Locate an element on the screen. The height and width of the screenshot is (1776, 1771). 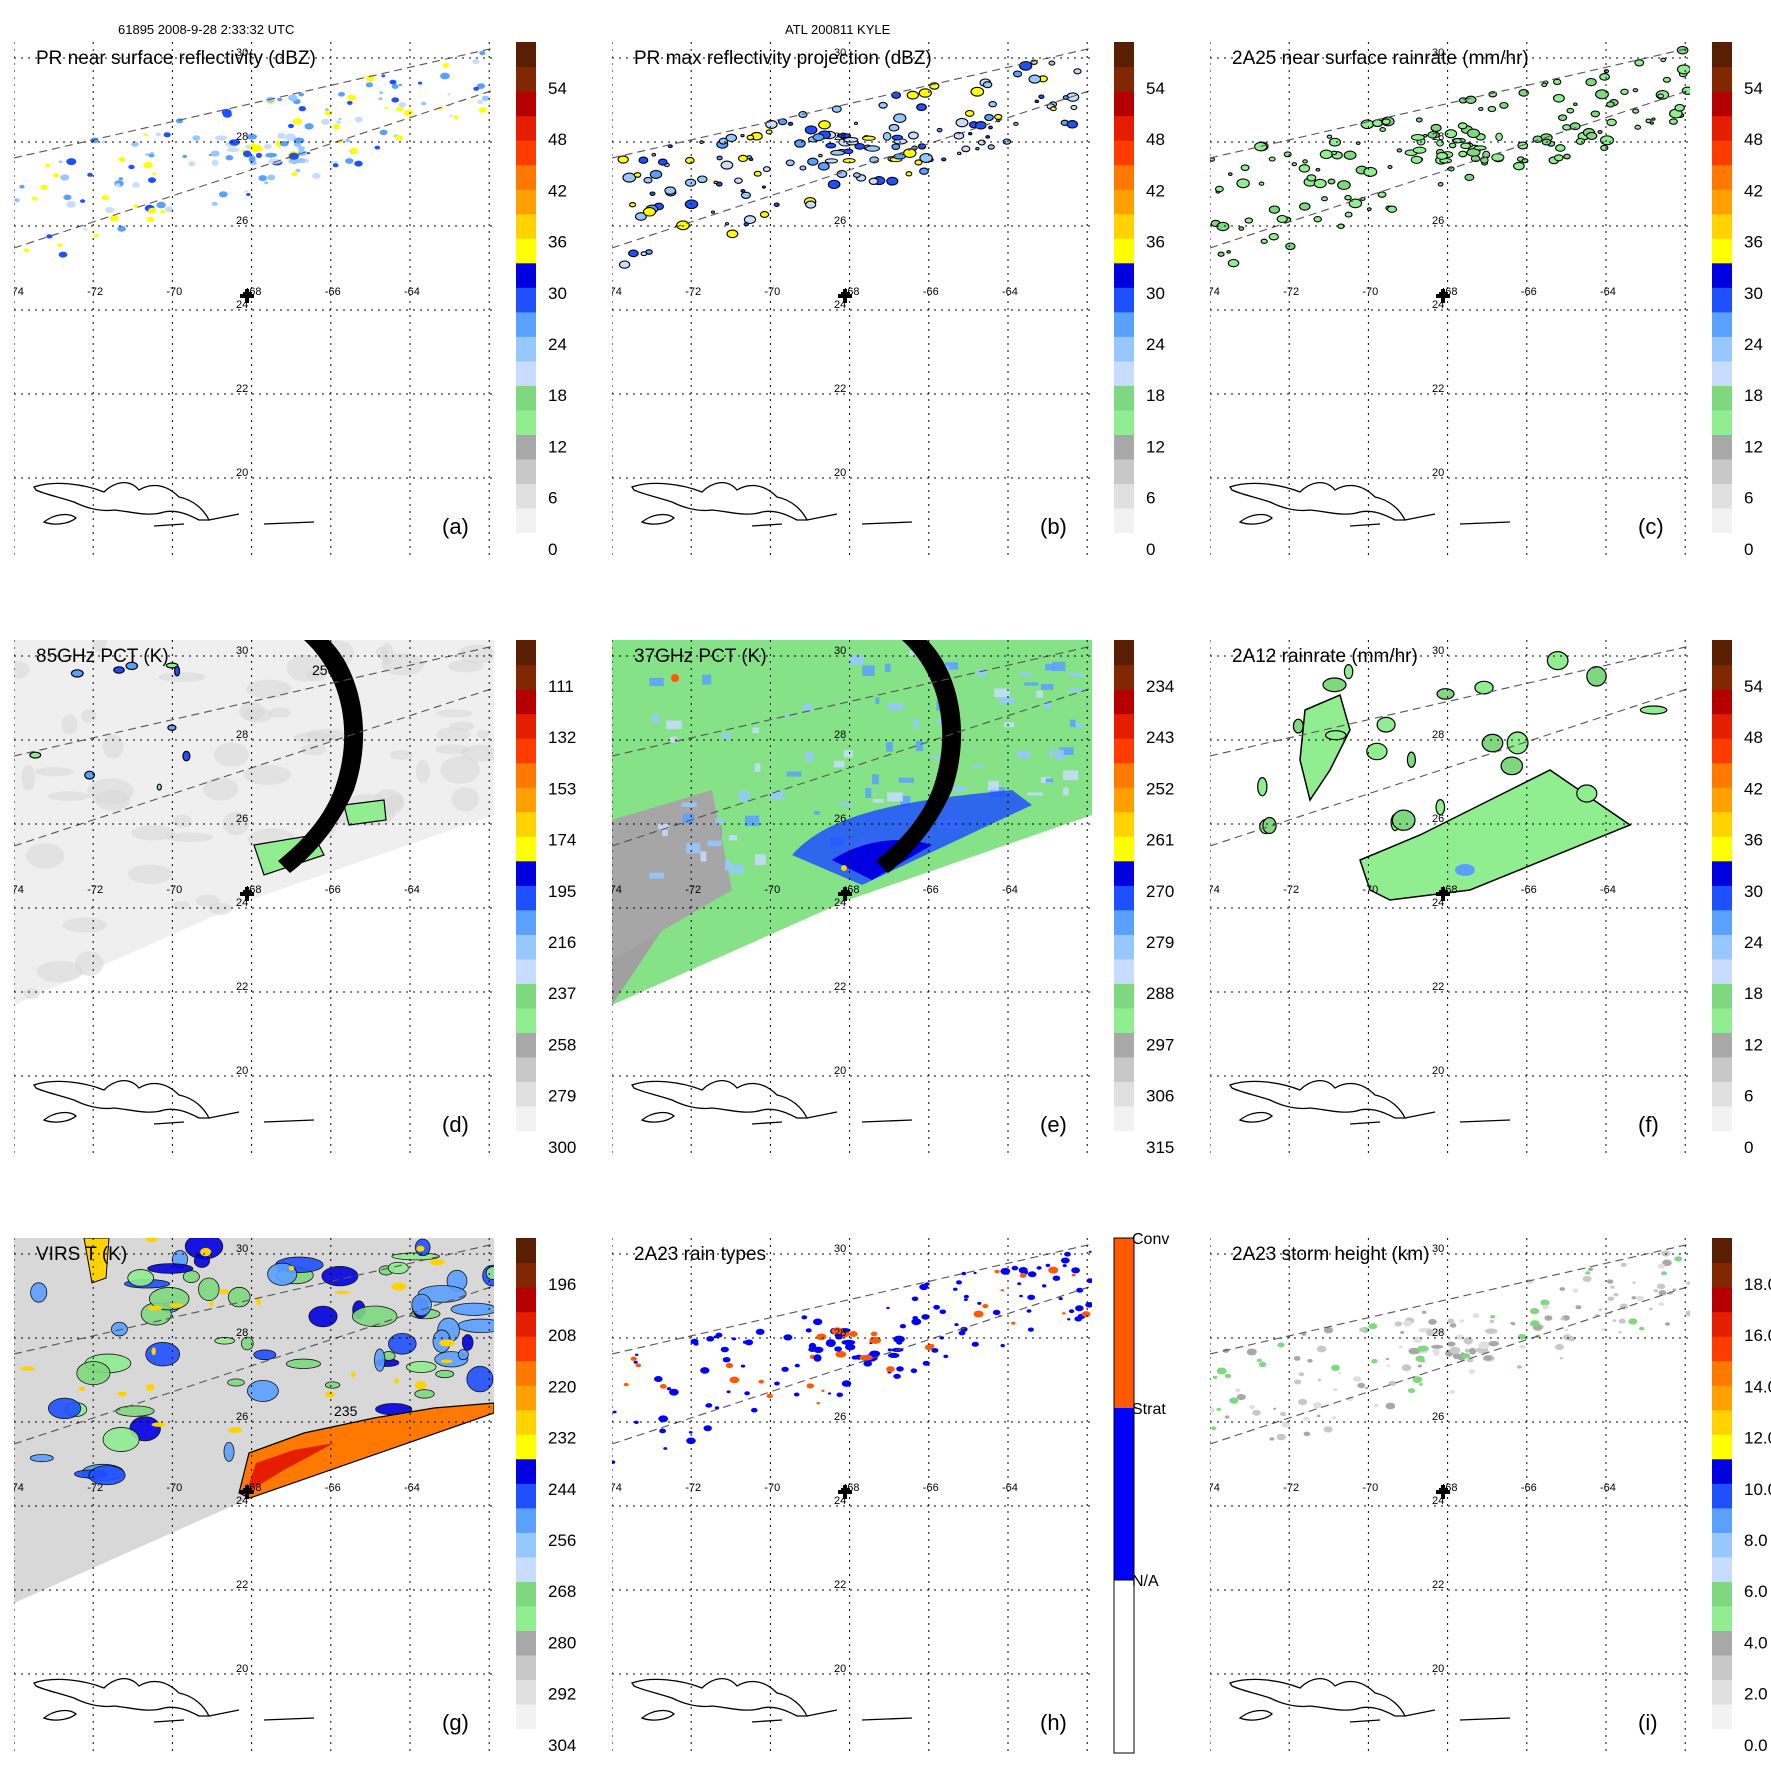
panel-title: 2A23 rain types is located at coordinates (700, 1254).